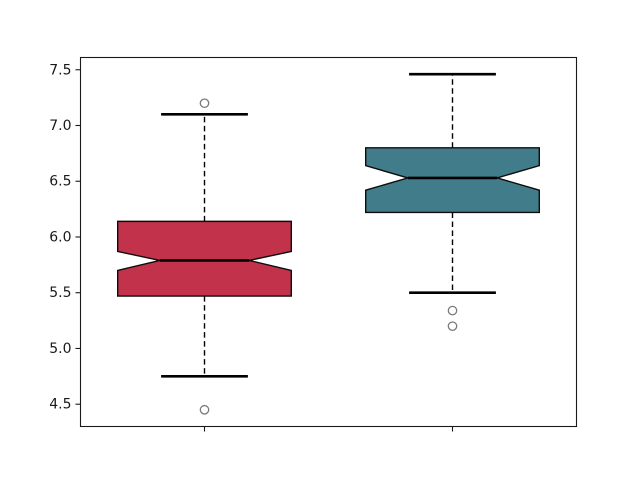  Describe the element at coordinates (204, 258) in the screenshot. I see `box-1-body` at that location.